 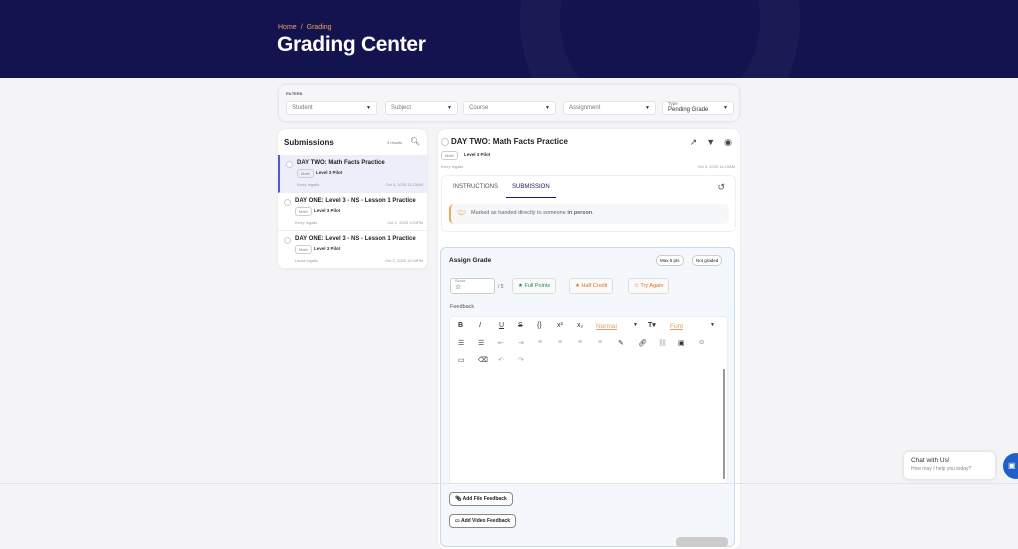 What do you see at coordinates (941, 469) in the screenshot?
I see `chat-subtitle: How may I help you today?` at bounding box center [941, 469].